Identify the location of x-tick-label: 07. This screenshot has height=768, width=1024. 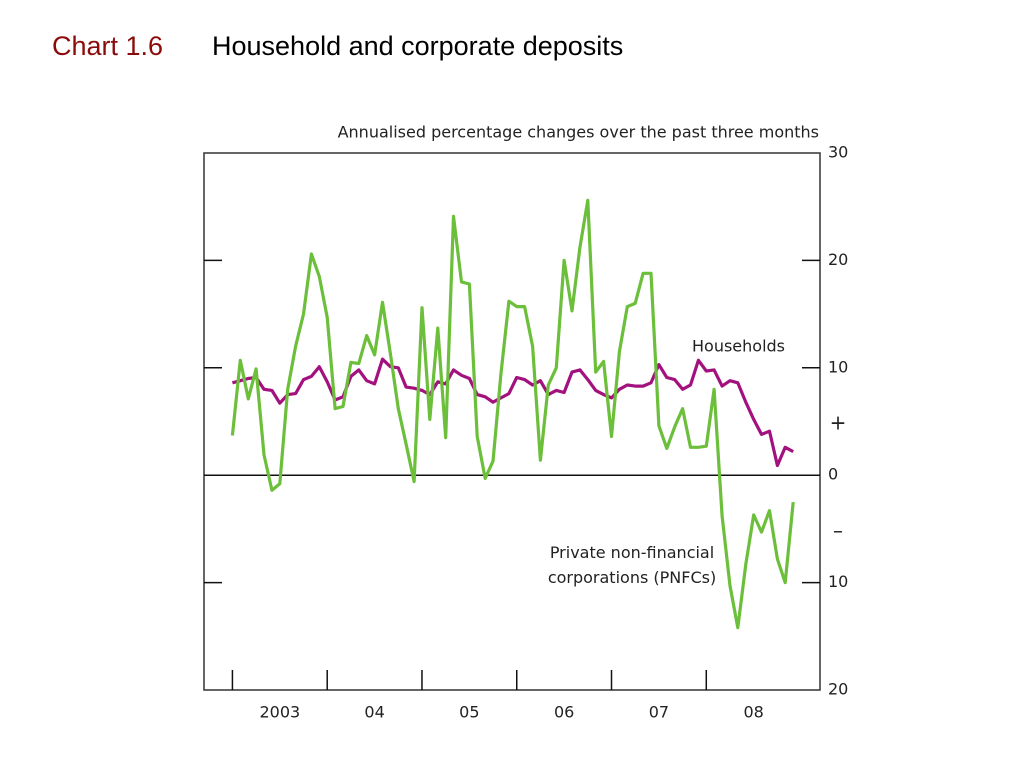
(659, 712).